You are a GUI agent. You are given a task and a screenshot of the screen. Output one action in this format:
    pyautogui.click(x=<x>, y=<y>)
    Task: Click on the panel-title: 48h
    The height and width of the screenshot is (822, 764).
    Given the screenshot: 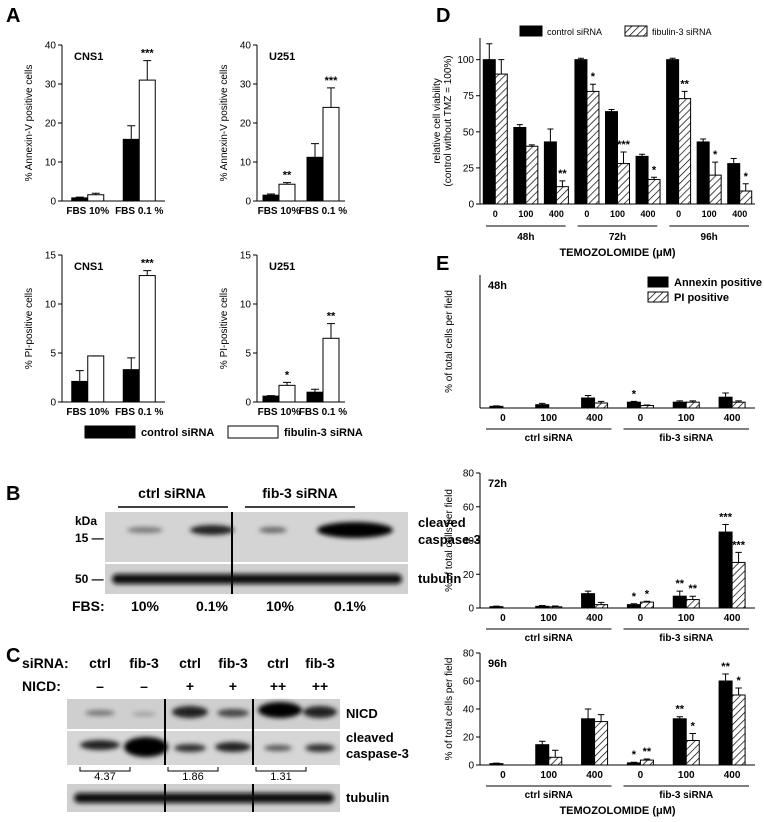 What is the action you would take?
    pyautogui.click(x=497, y=286)
    